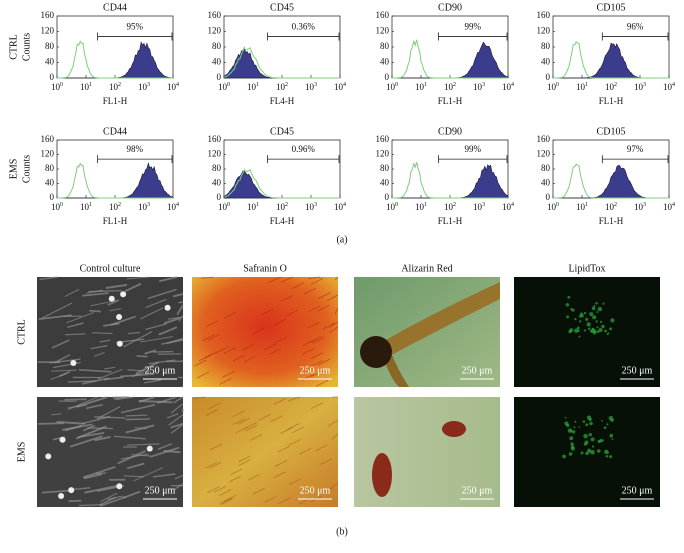 The height and width of the screenshot is (553, 684). What do you see at coordinates (304, 27) in the screenshot?
I see `gate-label: 0.36%` at bounding box center [304, 27].